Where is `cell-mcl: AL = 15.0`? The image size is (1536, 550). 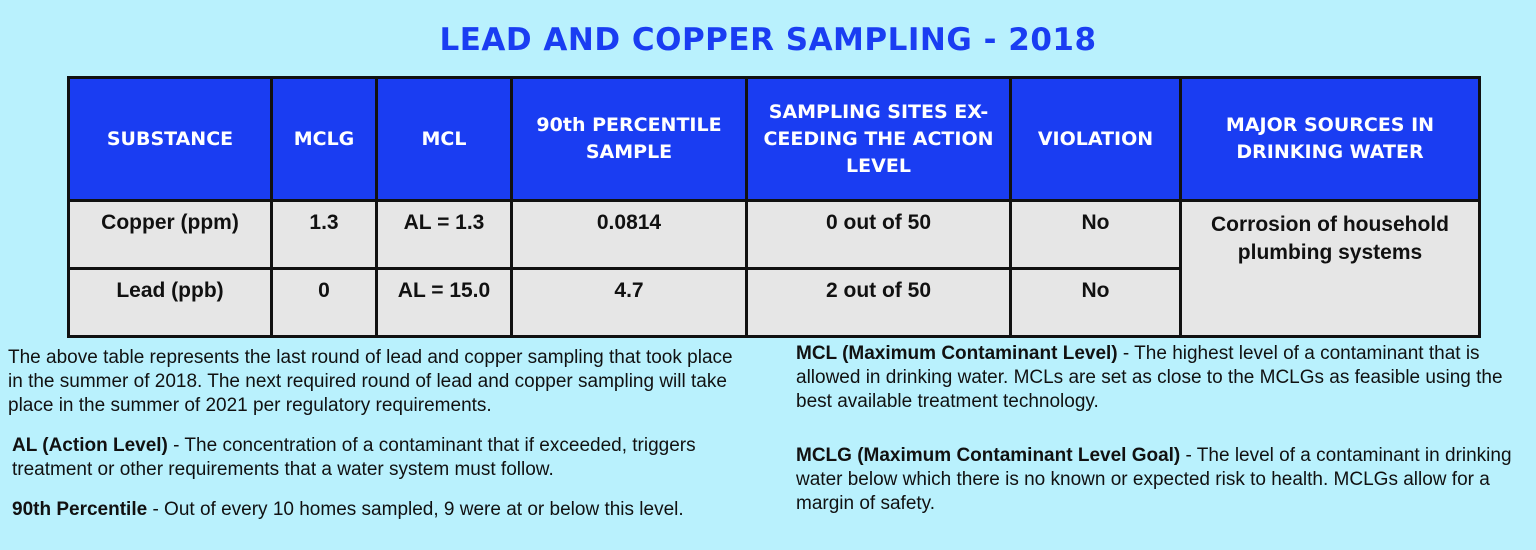
cell-mcl: AL = 15.0 is located at coordinates (444, 302).